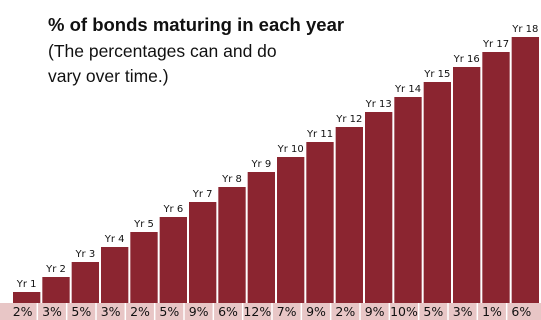  I want to click on percentage-label: 1%, so click(492, 311).